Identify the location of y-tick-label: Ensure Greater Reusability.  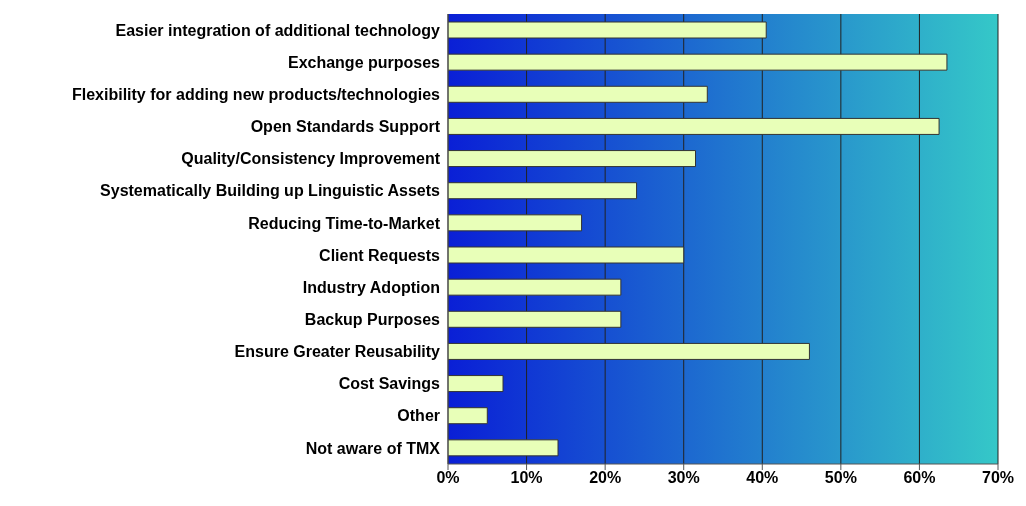
(337, 352).